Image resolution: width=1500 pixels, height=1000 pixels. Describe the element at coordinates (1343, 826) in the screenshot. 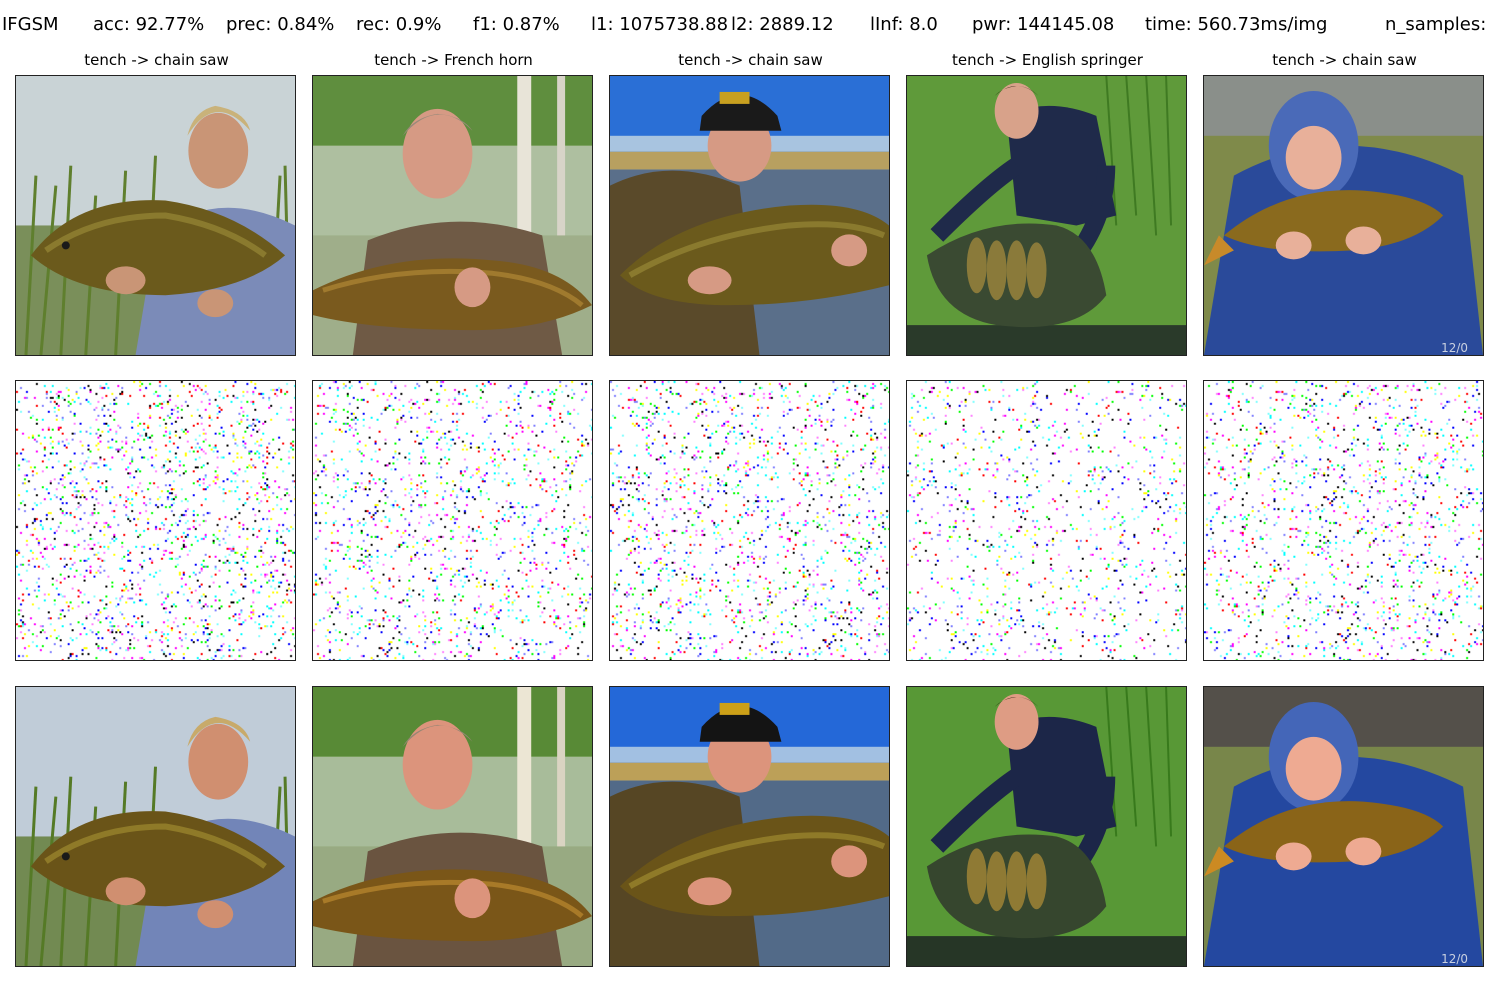

I see `adversarial-image-5: 12/0` at that location.